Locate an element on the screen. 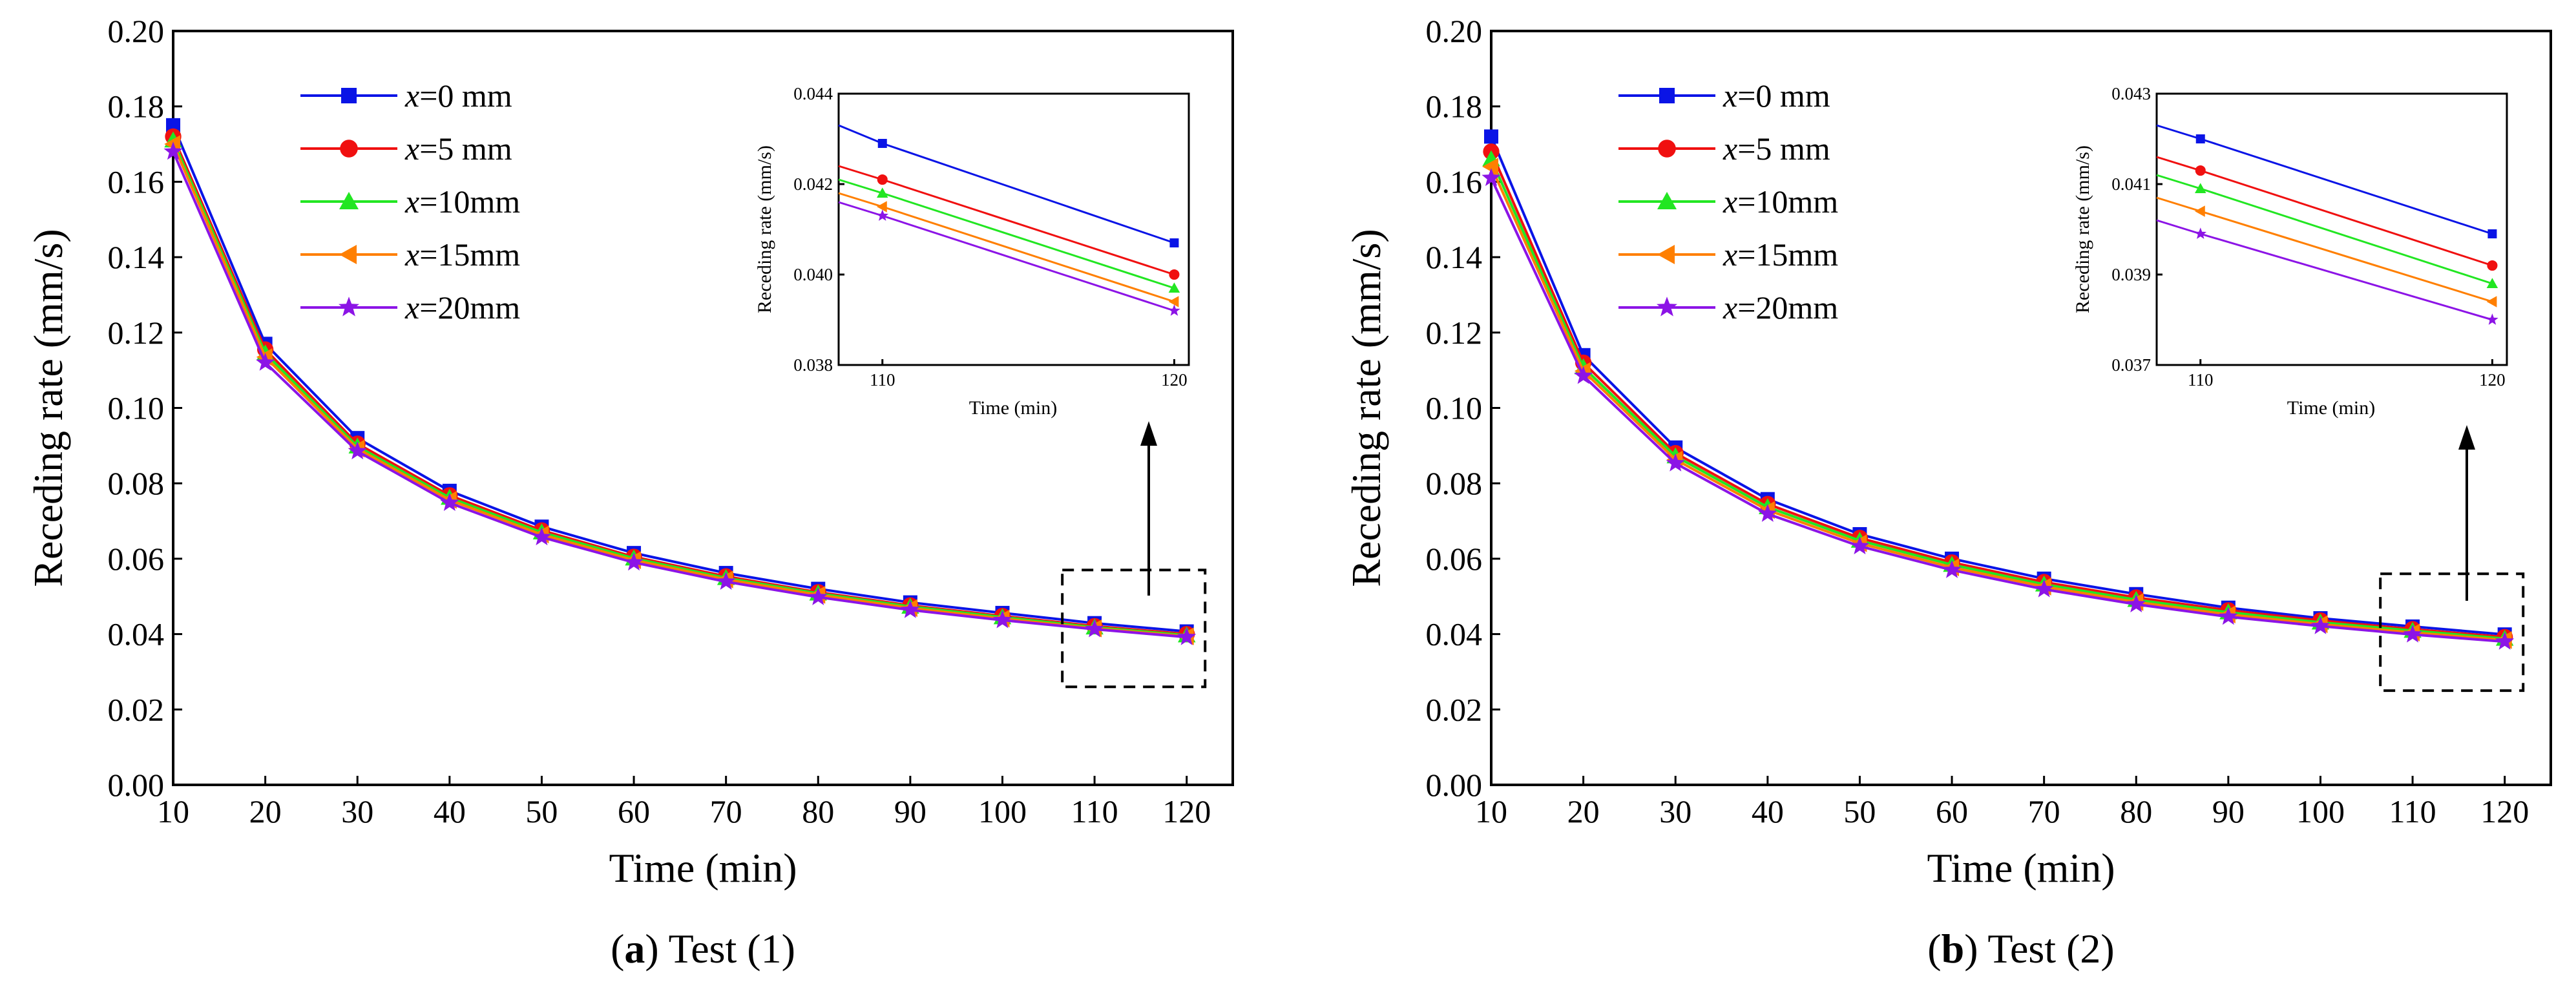  inset-y-axis-title: Receding rate (mm/s) is located at coordinates (2082, 229).